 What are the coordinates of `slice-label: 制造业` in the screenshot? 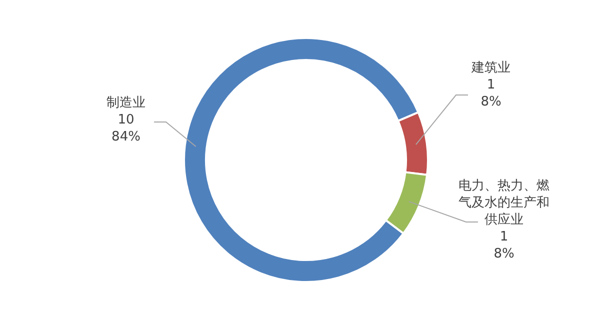 It's located at (126, 102).